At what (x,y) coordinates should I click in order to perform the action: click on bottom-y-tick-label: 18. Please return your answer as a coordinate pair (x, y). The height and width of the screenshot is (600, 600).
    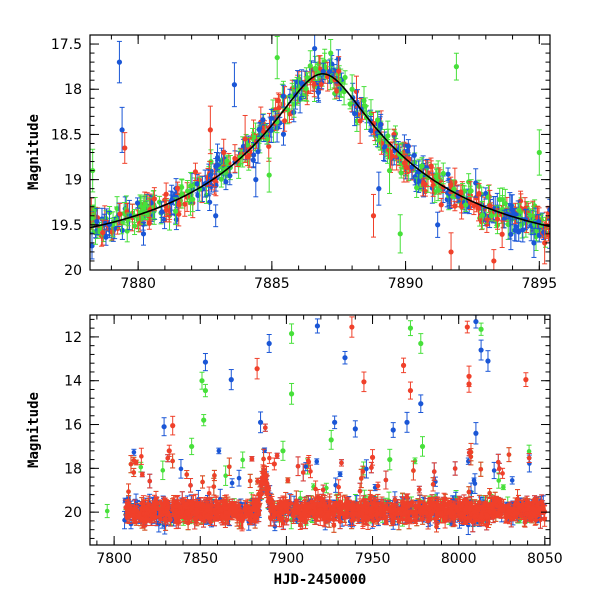
    Looking at the image, I should click on (73, 469).